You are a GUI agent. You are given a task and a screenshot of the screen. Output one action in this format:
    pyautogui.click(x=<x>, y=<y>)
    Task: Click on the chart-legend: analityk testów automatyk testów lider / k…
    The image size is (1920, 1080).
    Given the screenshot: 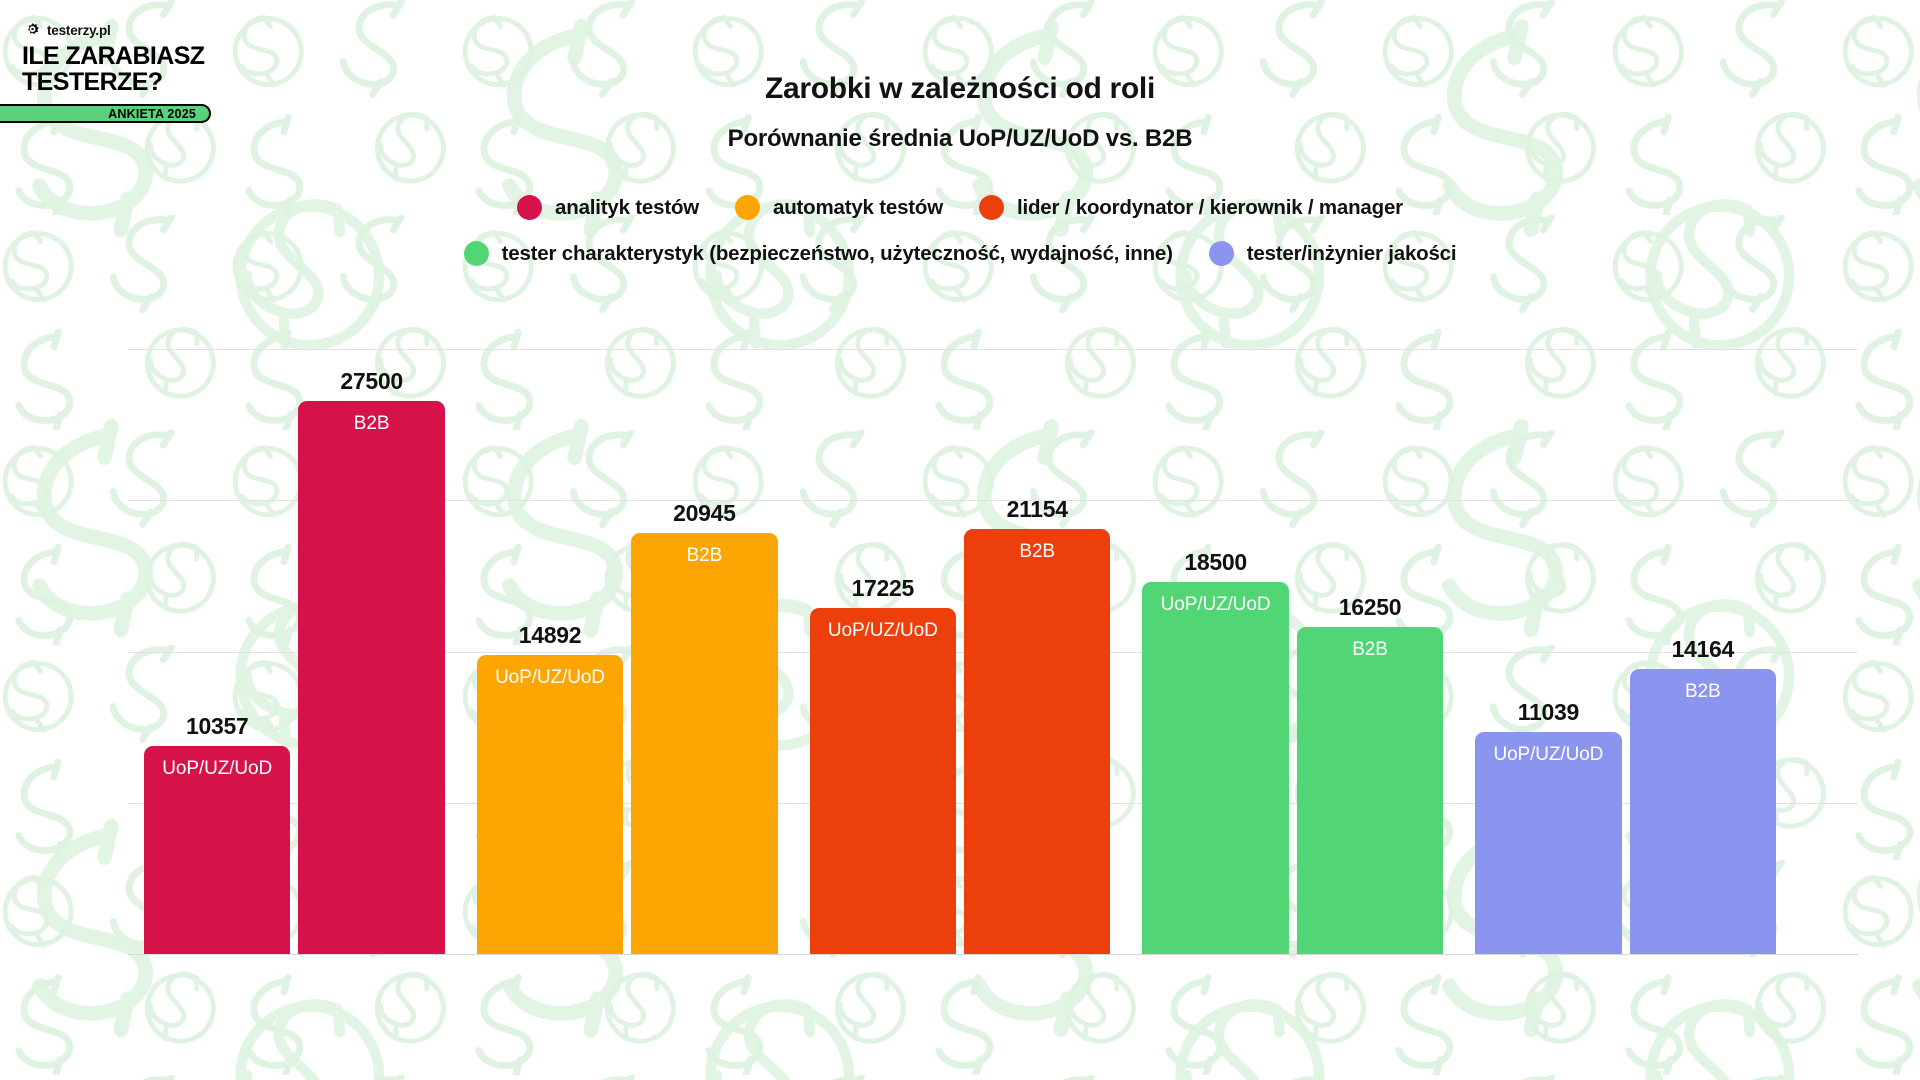 What is the action you would take?
    pyautogui.click(x=960, y=241)
    